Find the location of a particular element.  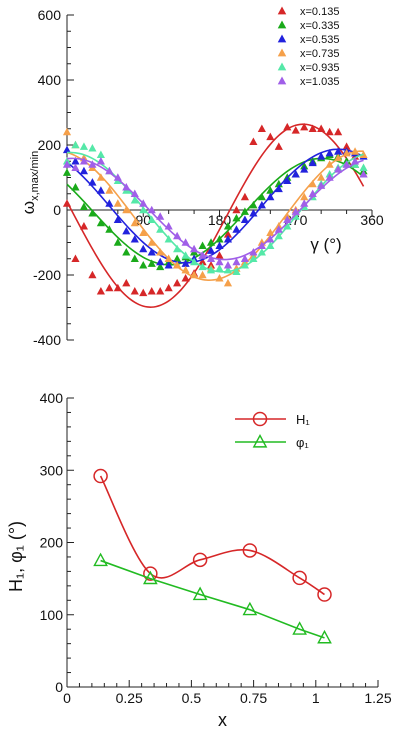

y-tick-label: 200 is located at coordinates (50, 145).